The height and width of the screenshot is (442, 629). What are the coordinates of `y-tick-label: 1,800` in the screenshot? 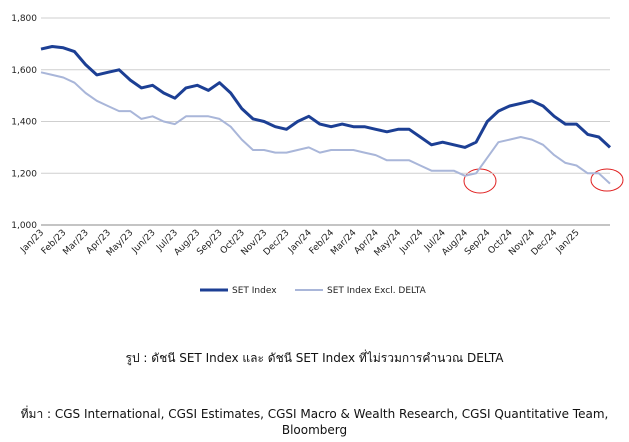 It's located at (24, 19).